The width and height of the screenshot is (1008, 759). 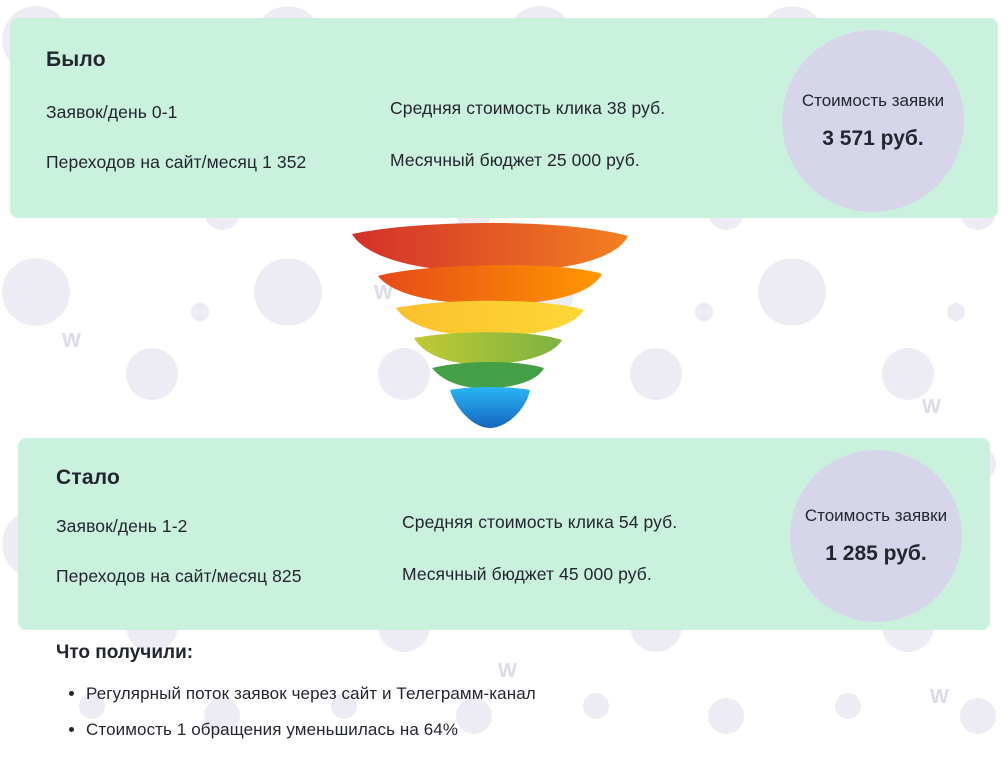 What do you see at coordinates (527, 574) in the screenshot?
I see `after-monthly-budget: Месячный бюджет 45 000 руб.` at bounding box center [527, 574].